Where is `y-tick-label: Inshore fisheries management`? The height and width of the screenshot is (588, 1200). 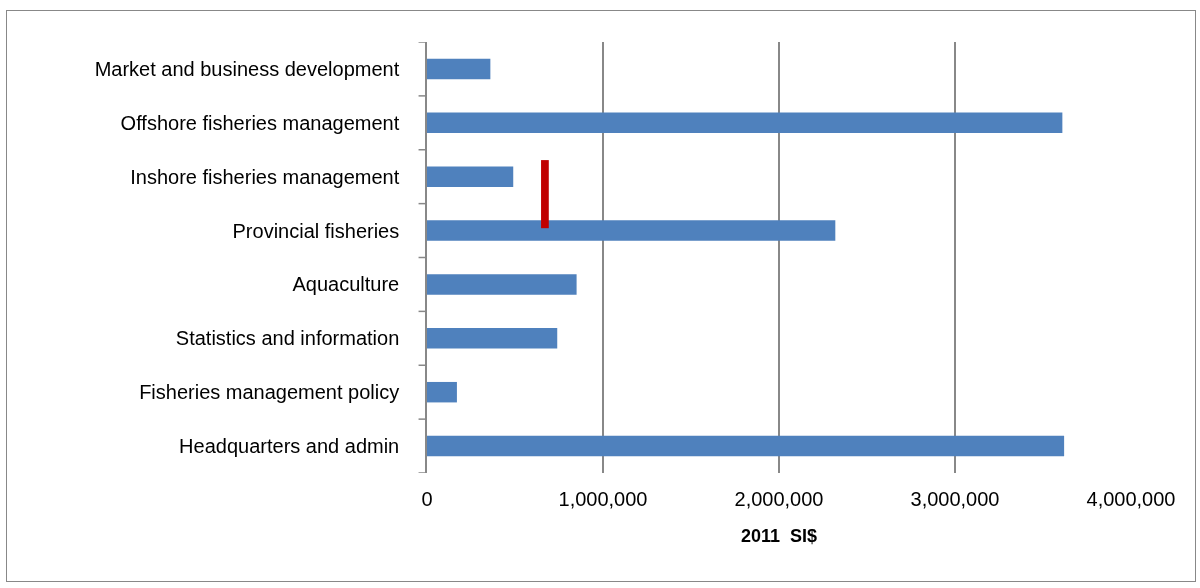
y-tick-label: Inshore fisheries management is located at coordinates (265, 176).